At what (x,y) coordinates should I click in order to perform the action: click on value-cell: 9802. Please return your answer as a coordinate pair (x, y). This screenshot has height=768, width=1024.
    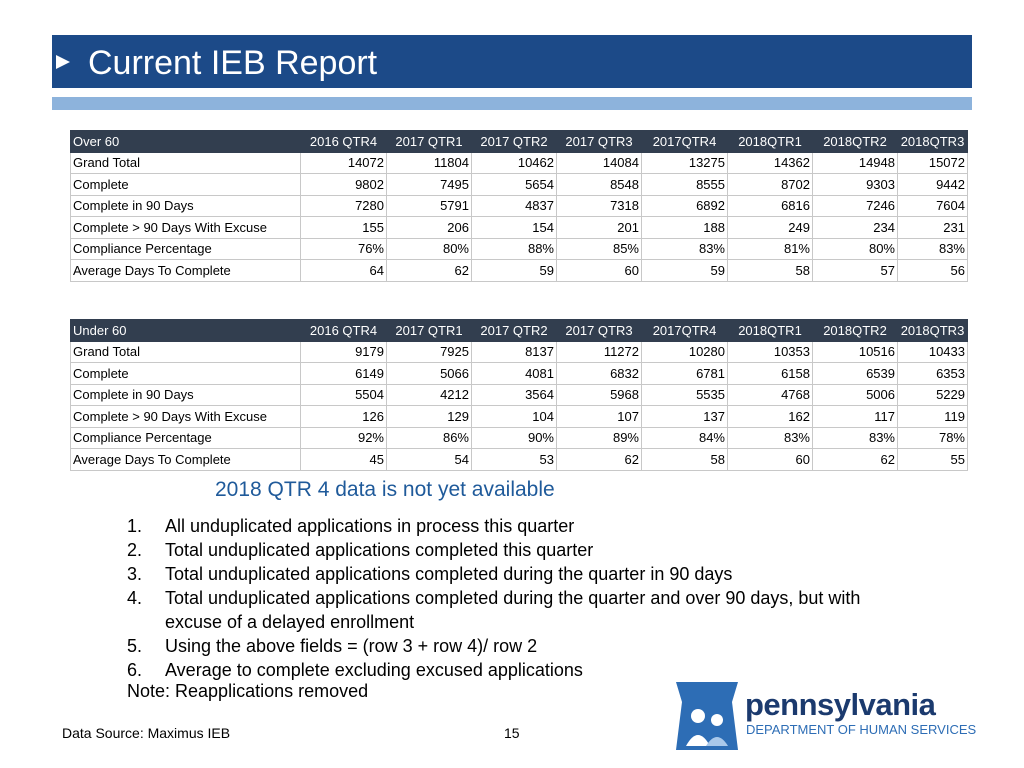
    Looking at the image, I should click on (343, 184).